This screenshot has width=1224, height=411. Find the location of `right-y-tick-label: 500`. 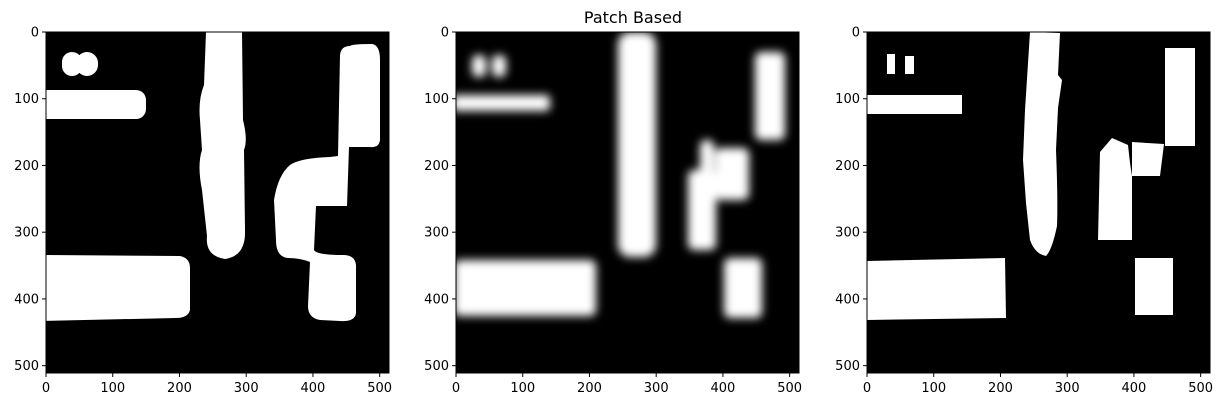

right-y-tick-label: 500 is located at coordinates (847, 366).